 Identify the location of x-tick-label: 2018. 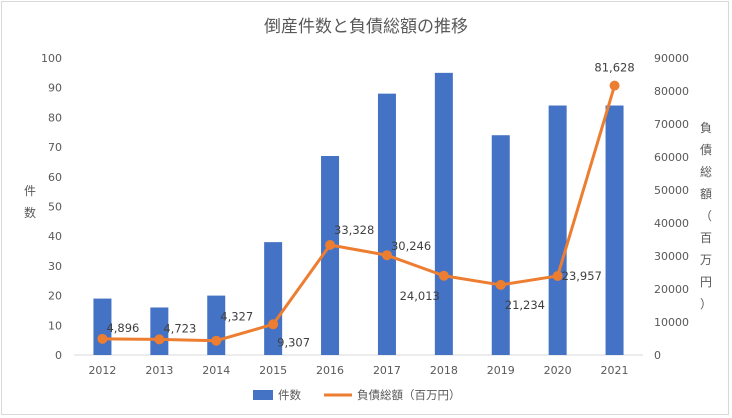
(444, 370).